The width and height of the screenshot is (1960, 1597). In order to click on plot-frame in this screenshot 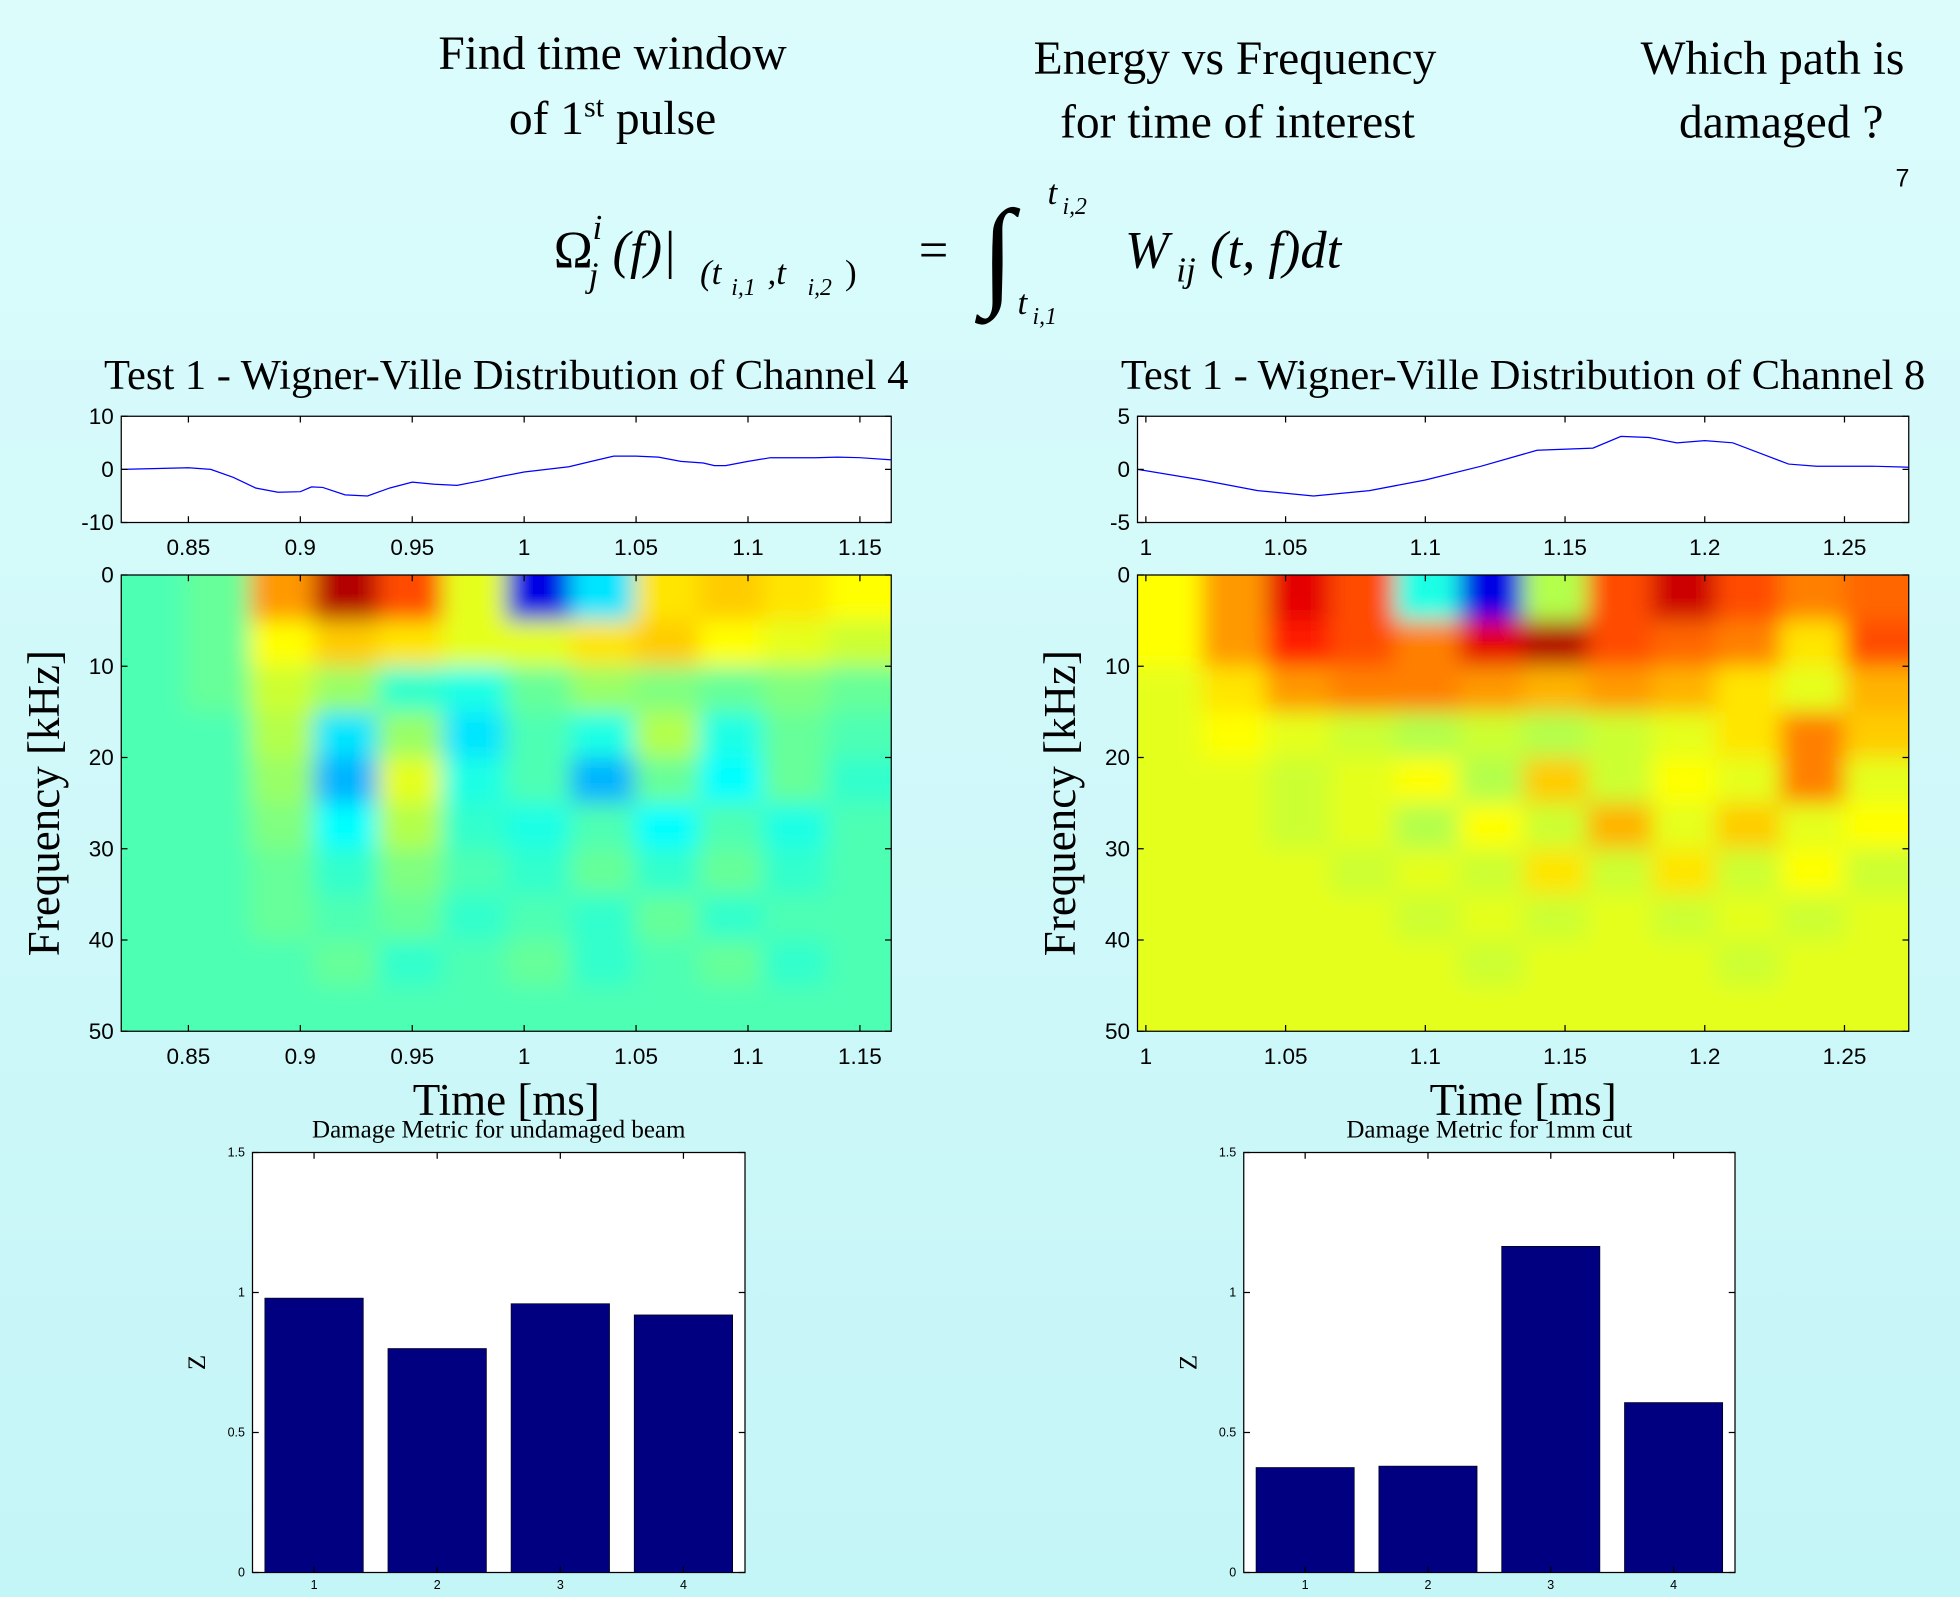, I will do `click(1523, 469)`.